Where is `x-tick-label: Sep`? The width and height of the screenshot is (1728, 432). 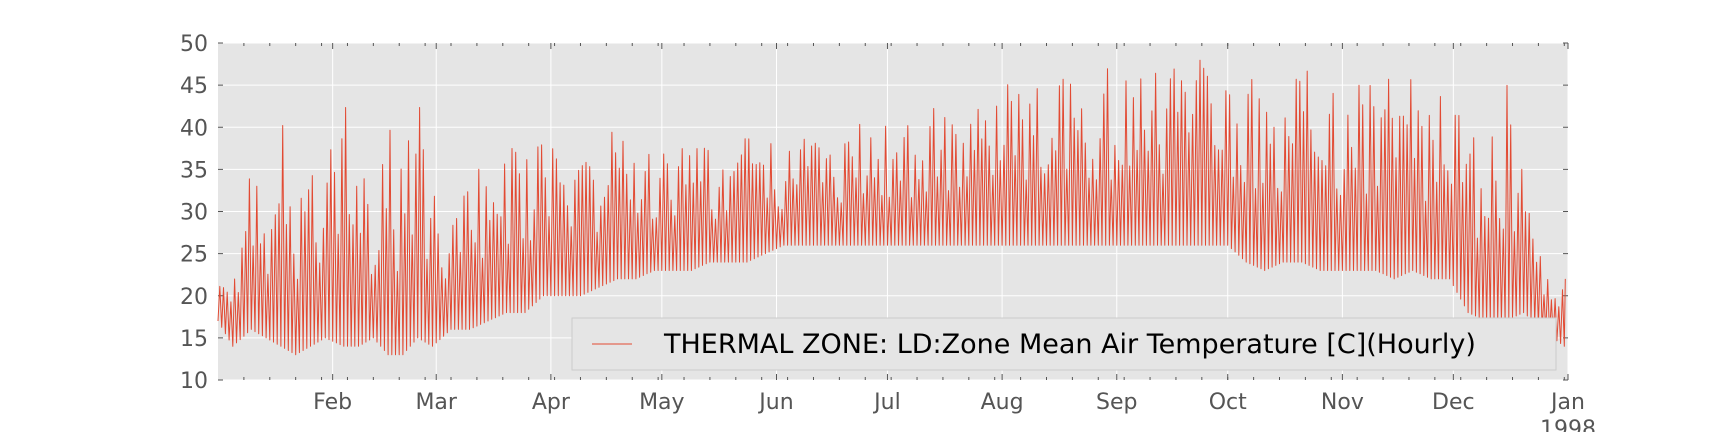
x-tick-label: Sep is located at coordinates (1116, 402).